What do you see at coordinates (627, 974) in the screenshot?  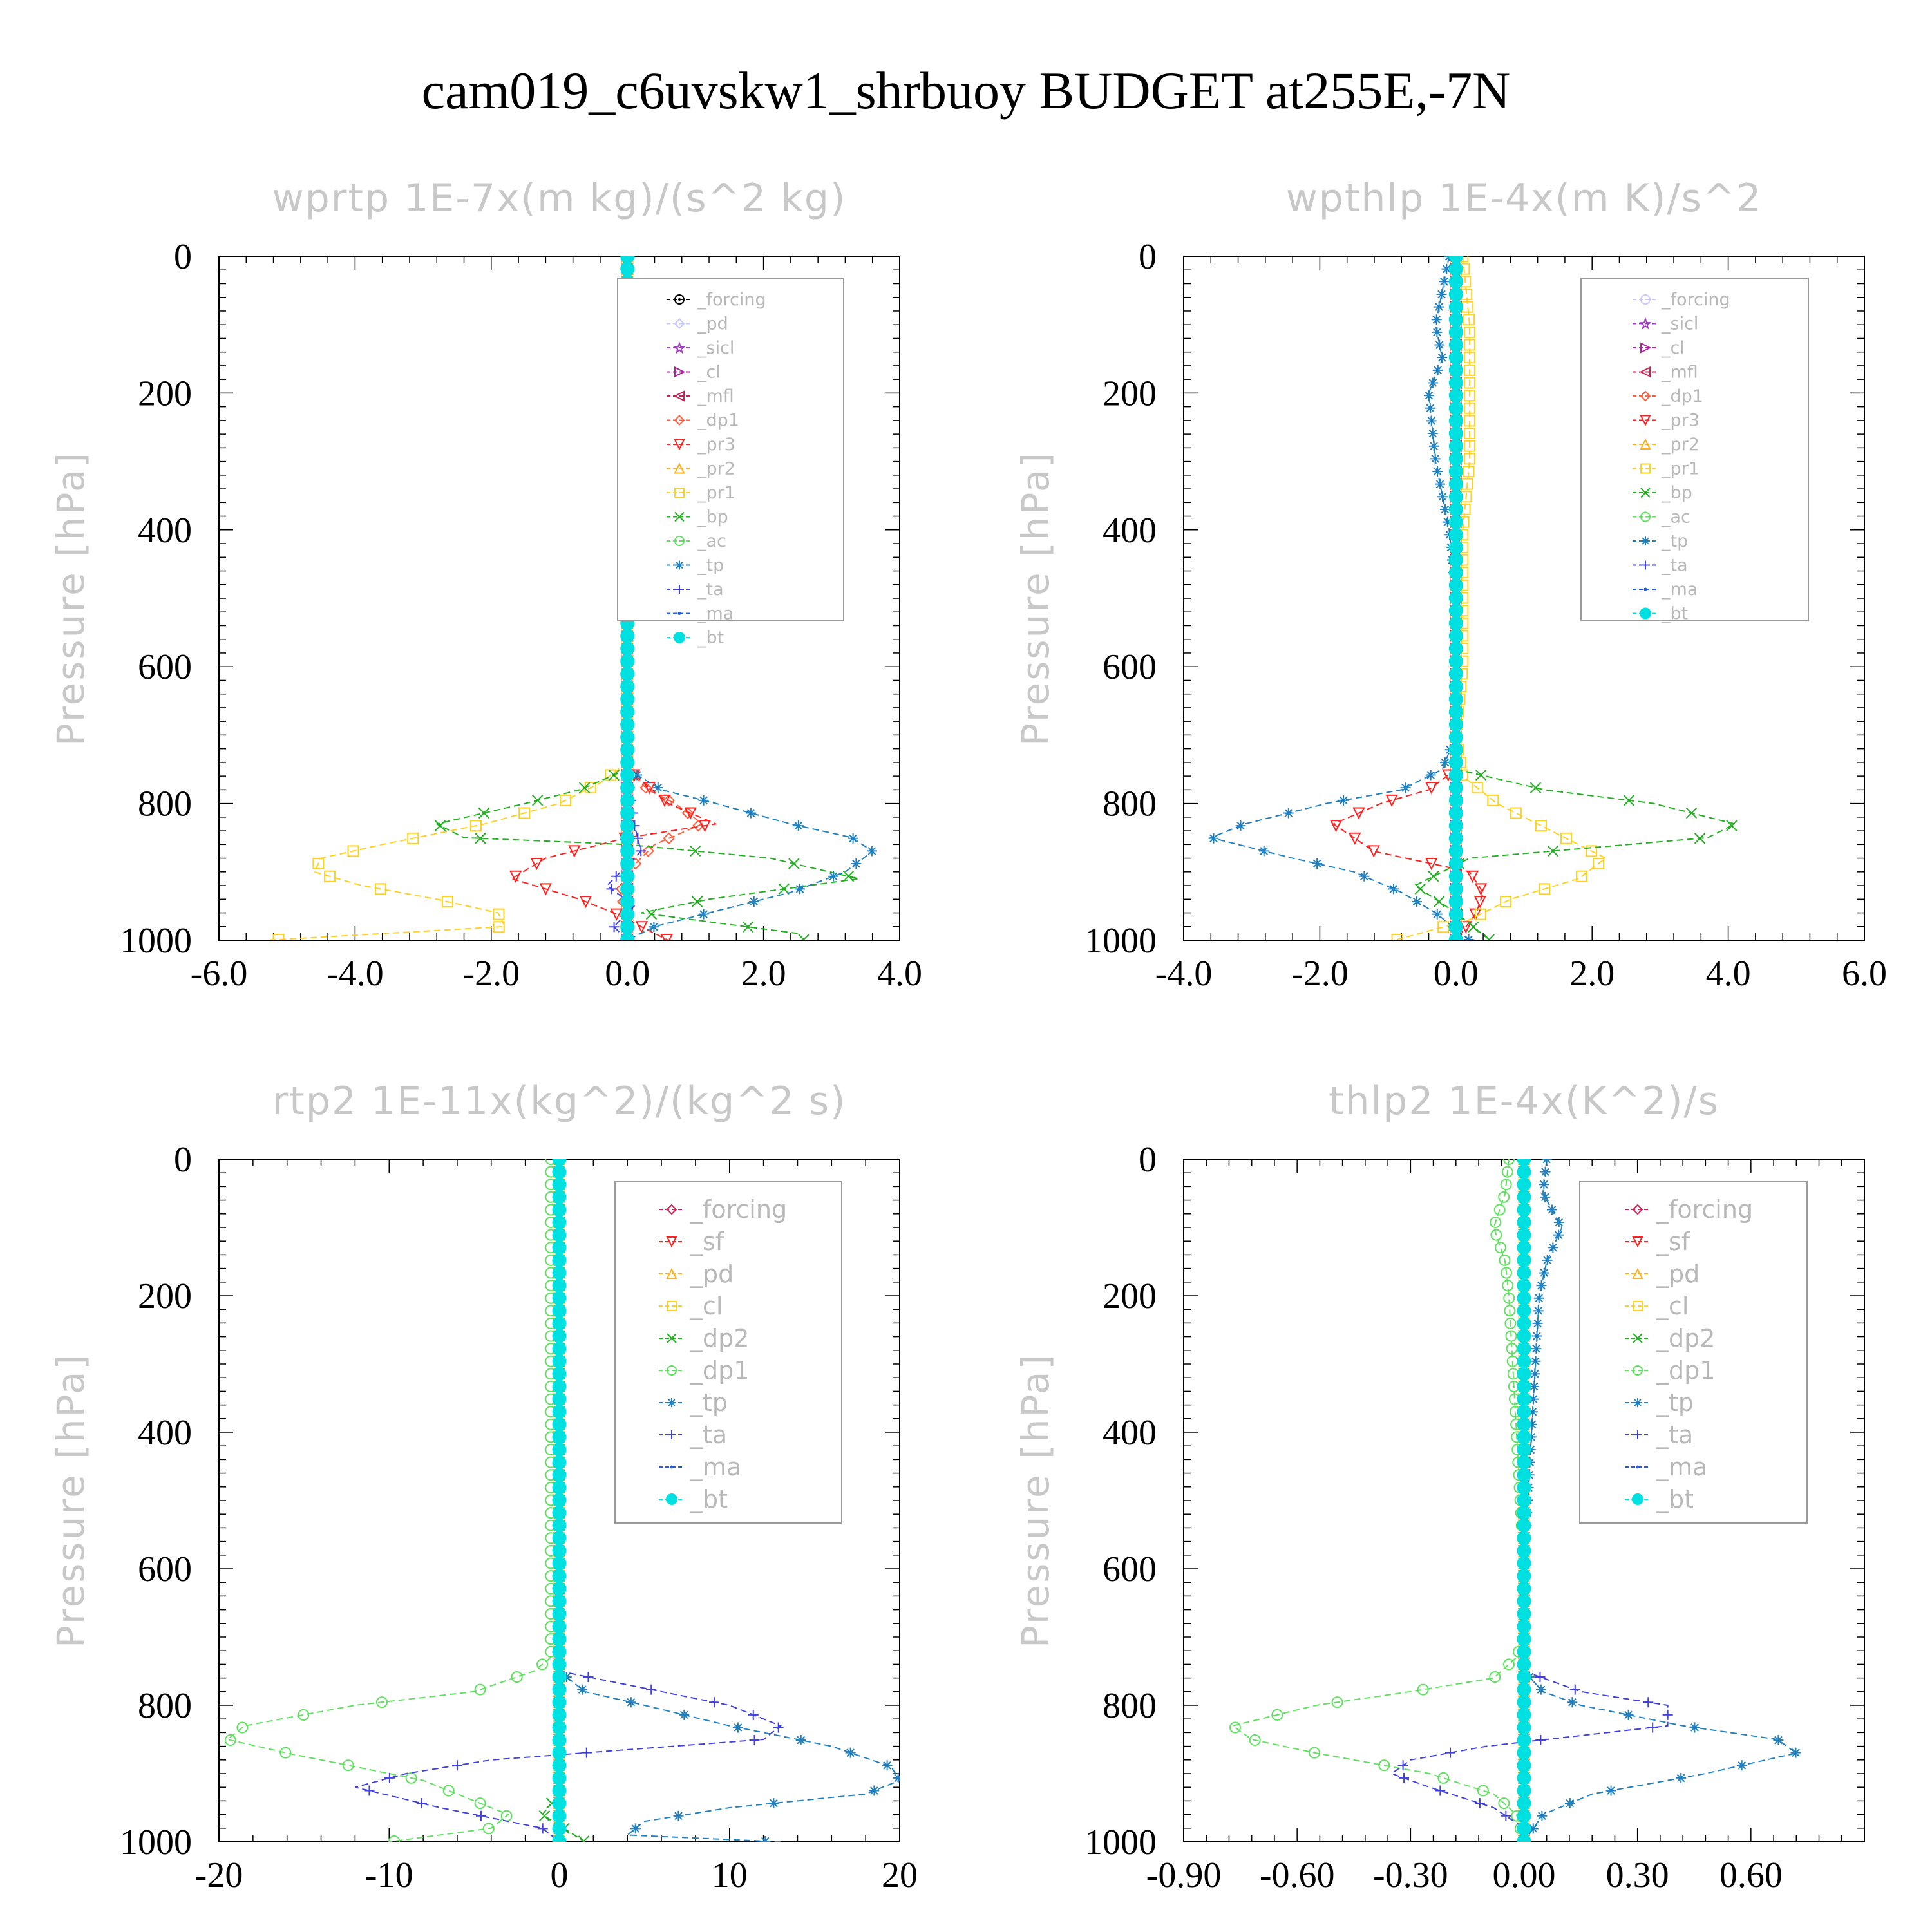 I see `x-tick-label: 0.0` at bounding box center [627, 974].